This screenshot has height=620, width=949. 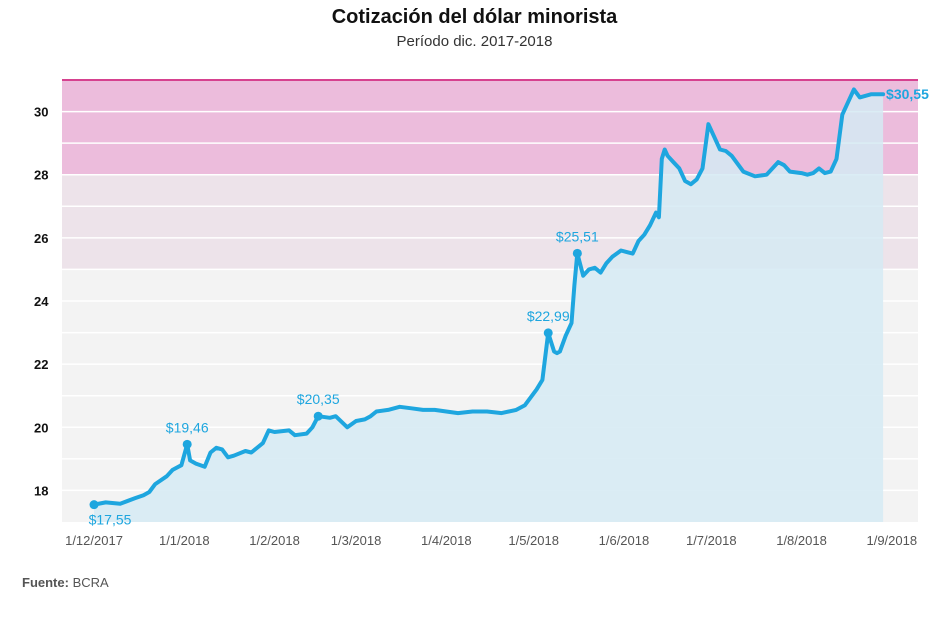 What do you see at coordinates (94, 540) in the screenshot?
I see `x-tick-label: 1/12/2017` at bounding box center [94, 540].